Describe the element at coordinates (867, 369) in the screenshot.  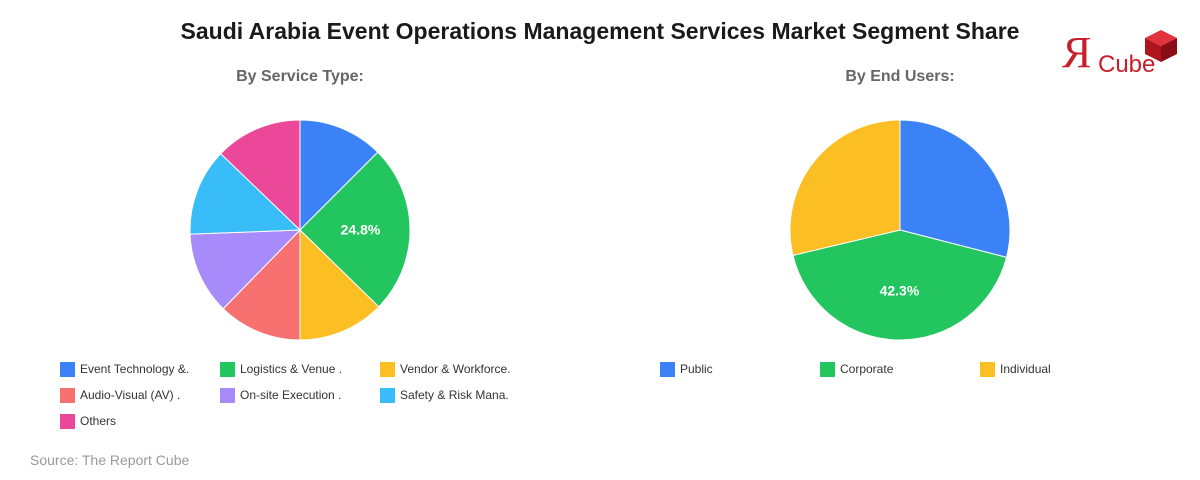
I see `legend-label: Corporate` at that location.